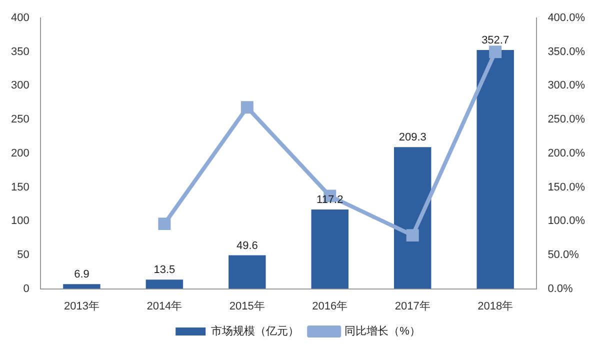 The width and height of the screenshot is (600, 355). What do you see at coordinates (20, 86) in the screenshot?
I see `y-tick-label: 300` at bounding box center [20, 86].